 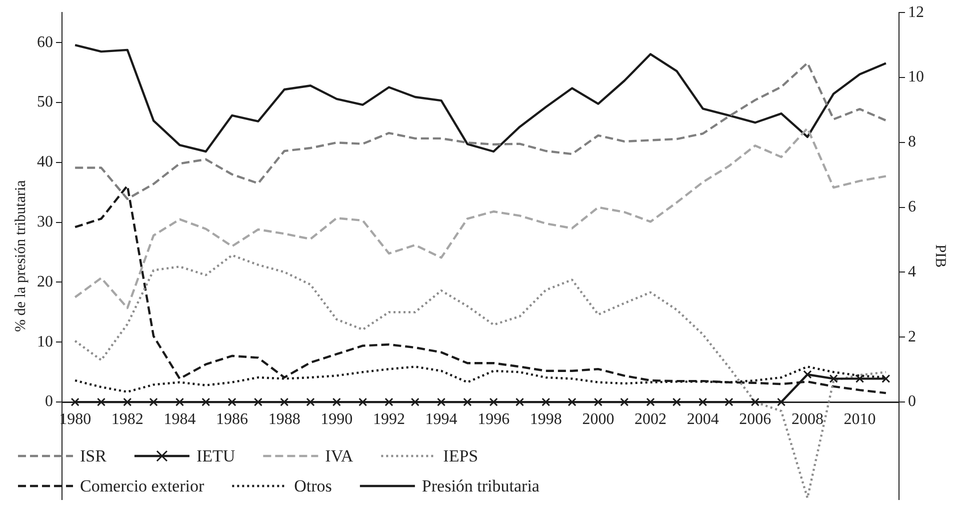 I want to click on legend-label: Otros, so click(x=313, y=486).